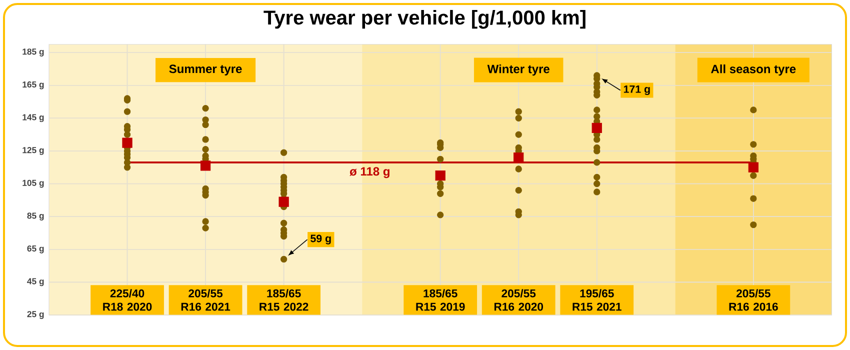 The height and width of the screenshot is (350, 850). I want to click on x-tick-label: 205/55 R16 2021, so click(205, 300).